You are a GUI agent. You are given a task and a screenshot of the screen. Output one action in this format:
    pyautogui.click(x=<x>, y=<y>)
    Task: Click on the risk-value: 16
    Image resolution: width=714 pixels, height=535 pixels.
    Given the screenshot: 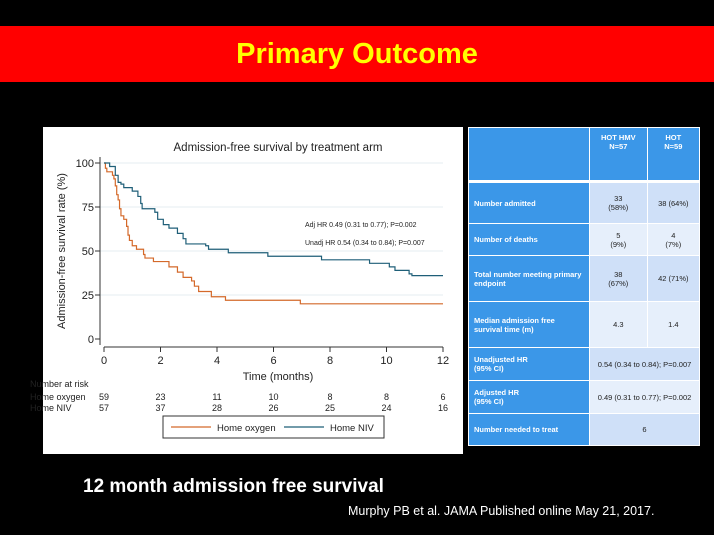 What is the action you would take?
    pyautogui.click(x=443, y=408)
    